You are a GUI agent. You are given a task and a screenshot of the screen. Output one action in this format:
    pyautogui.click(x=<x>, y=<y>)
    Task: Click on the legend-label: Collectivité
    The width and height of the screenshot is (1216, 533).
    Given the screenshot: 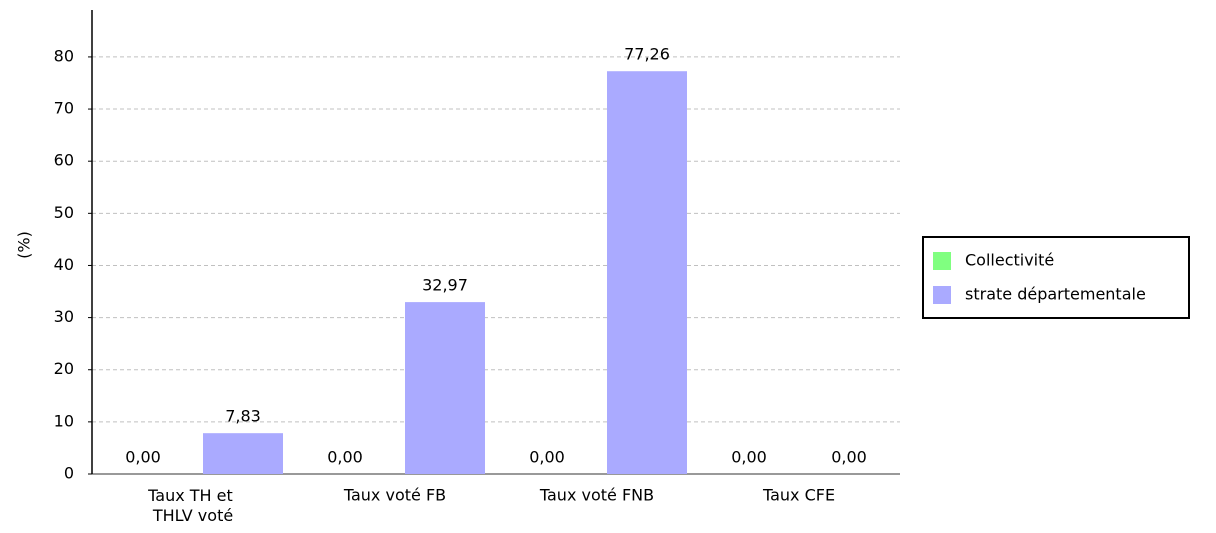 What is the action you would take?
    pyautogui.click(x=1009, y=260)
    